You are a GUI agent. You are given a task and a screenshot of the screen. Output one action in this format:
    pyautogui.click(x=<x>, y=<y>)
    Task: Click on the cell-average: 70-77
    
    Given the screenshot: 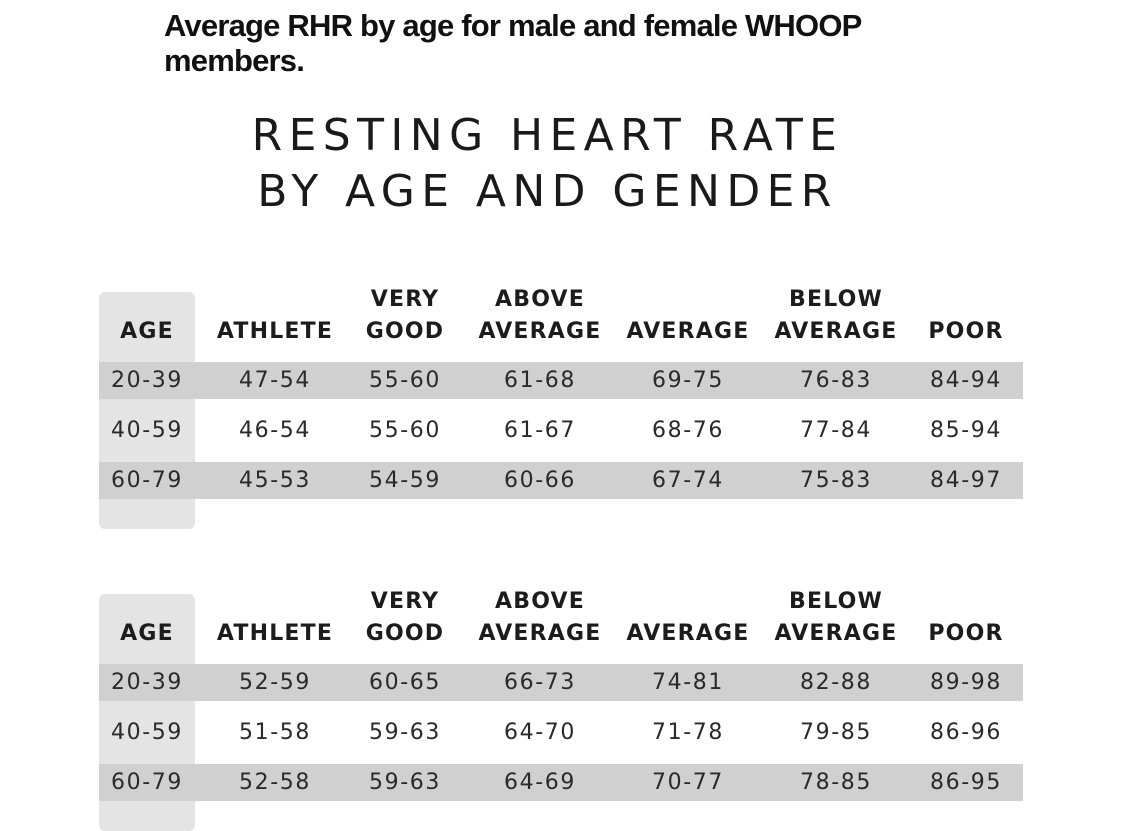 What is the action you would take?
    pyautogui.click(x=688, y=782)
    